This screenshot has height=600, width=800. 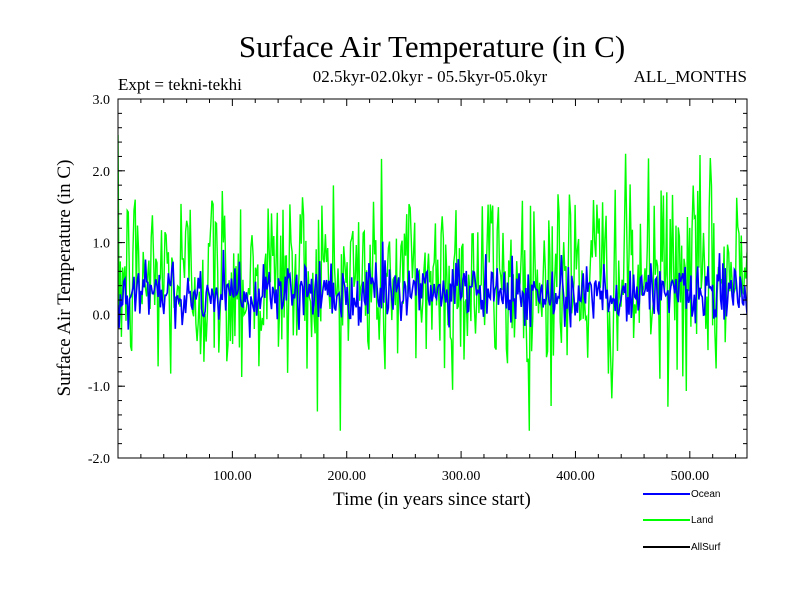 What do you see at coordinates (102, 172) in the screenshot?
I see `y-tick-label: 2.0` at bounding box center [102, 172].